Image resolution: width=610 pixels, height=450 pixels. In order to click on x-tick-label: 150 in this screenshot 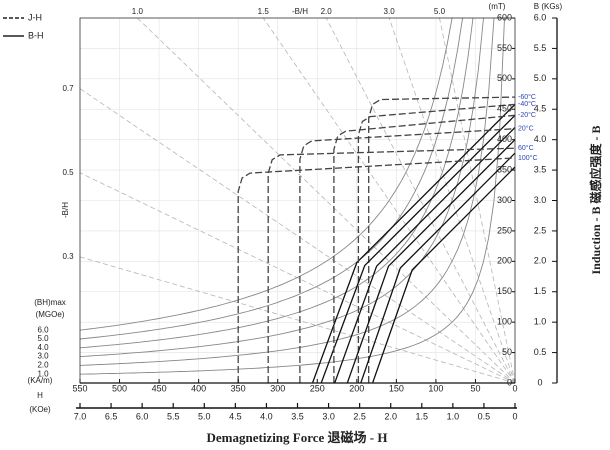, I will do `click(396, 388)`.